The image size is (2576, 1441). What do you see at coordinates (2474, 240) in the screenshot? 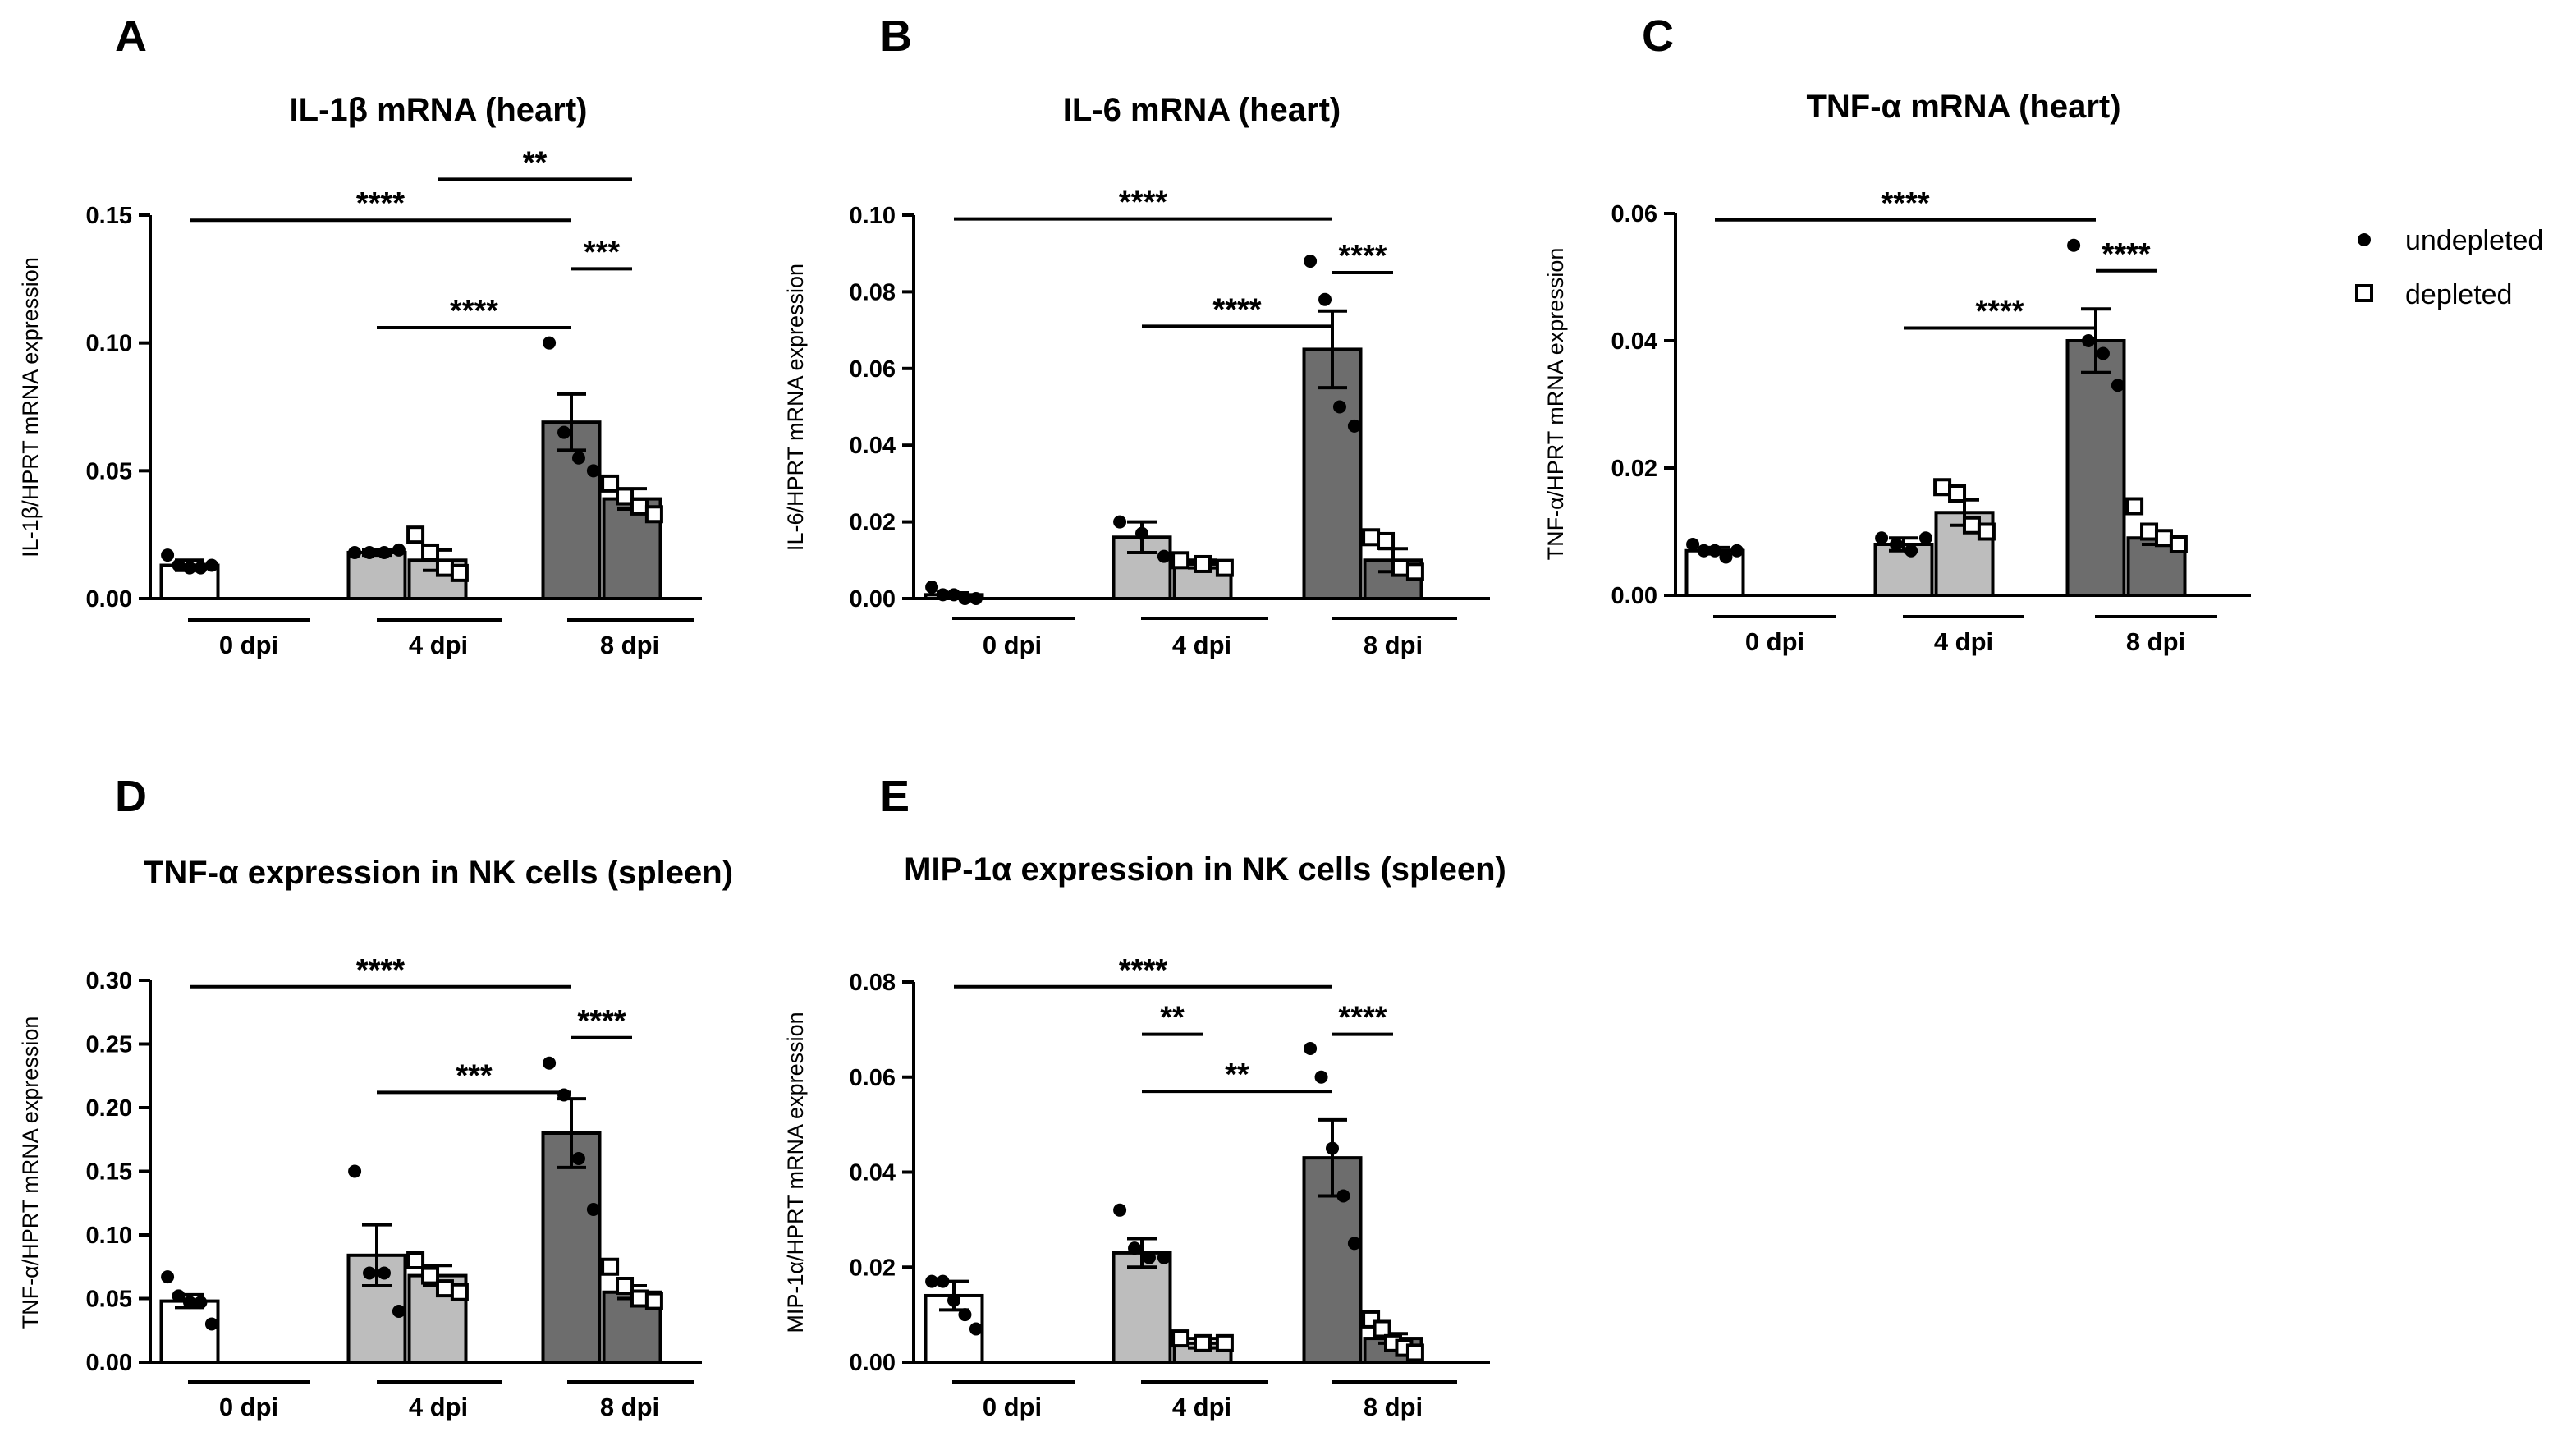
I see `legend-label-undepleted: undepleted` at bounding box center [2474, 240].